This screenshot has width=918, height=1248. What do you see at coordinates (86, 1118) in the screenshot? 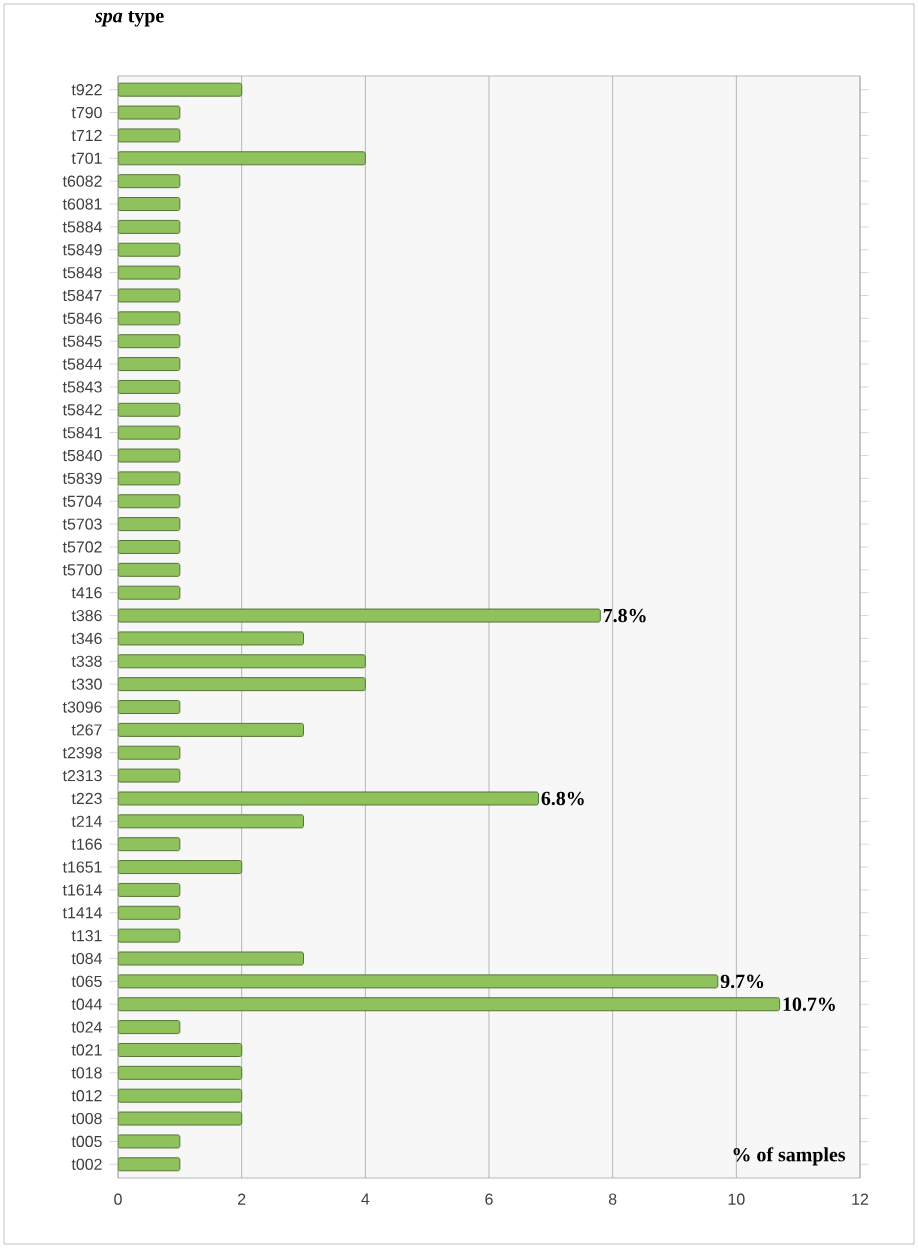
I see `y-tick-label: t008` at bounding box center [86, 1118].